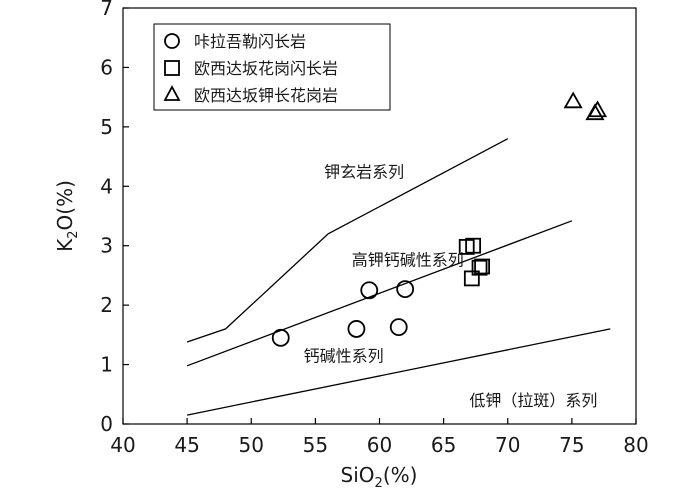 This screenshot has width=700, height=489. I want to click on boundary-line, so click(398, 372).